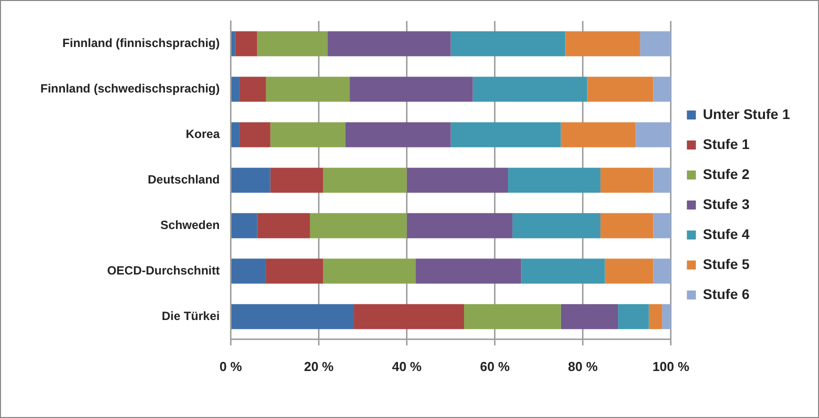 This screenshot has height=418, width=819. I want to click on y-tick-label: Schweden, so click(190, 225).